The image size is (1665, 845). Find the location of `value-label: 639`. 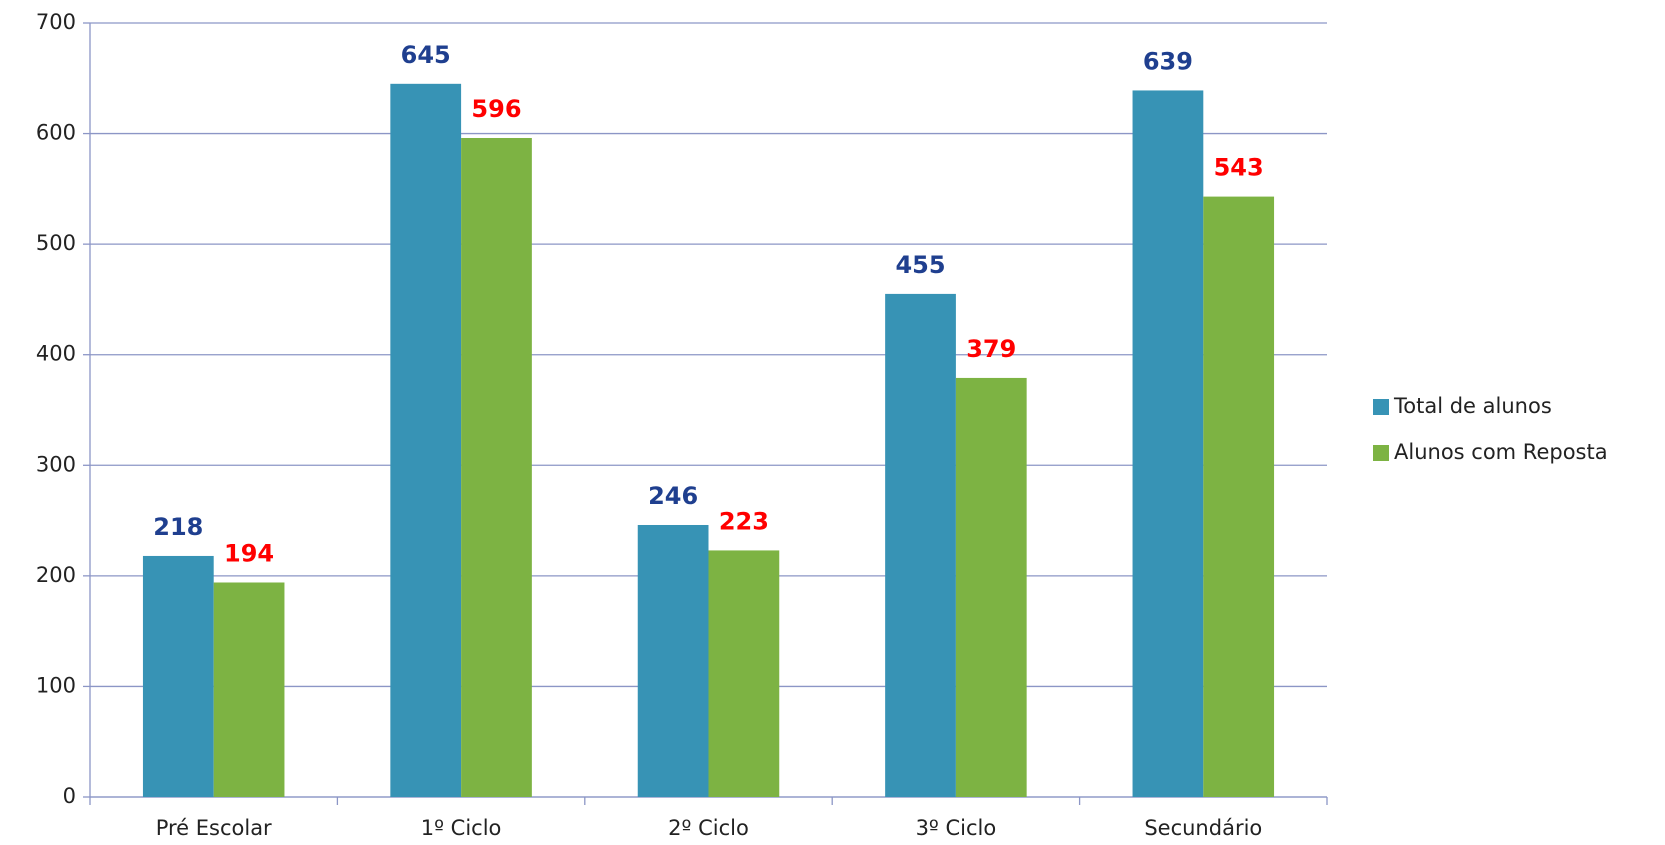

value-label: 639 is located at coordinates (1168, 61).